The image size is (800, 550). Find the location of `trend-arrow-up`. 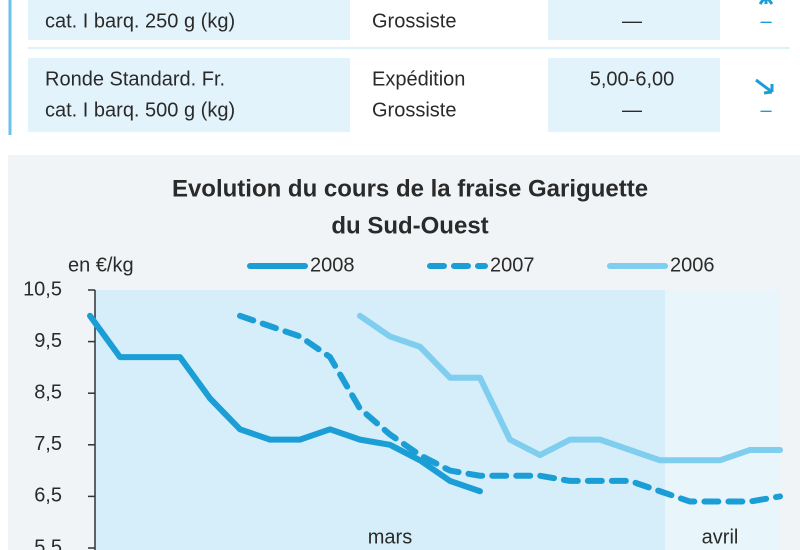

trend-arrow-up is located at coordinates (766, 2).